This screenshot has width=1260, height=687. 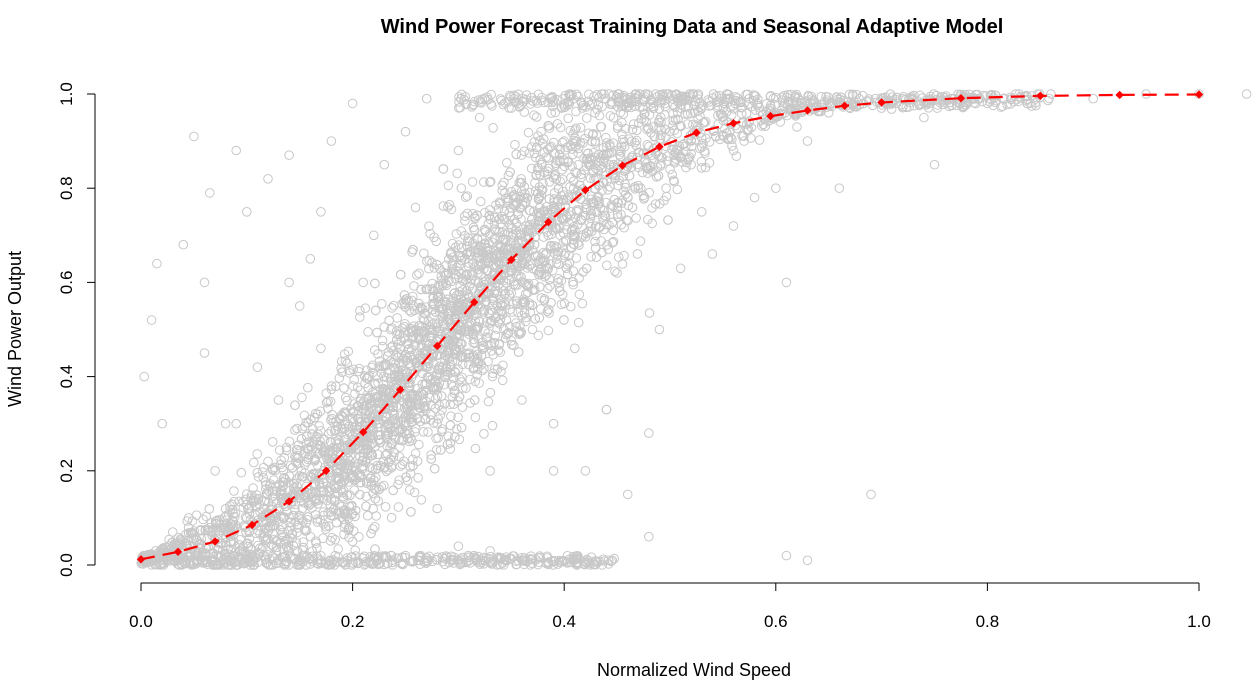 What do you see at coordinates (76, 329) in the screenshot?
I see `y-ticks: 0.00.20.40.60.81.0` at bounding box center [76, 329].